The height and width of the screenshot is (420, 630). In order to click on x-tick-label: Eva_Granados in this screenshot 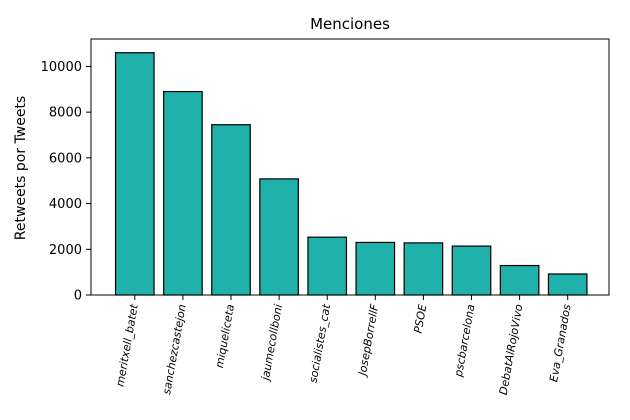, I will do `click(560, 343)`.